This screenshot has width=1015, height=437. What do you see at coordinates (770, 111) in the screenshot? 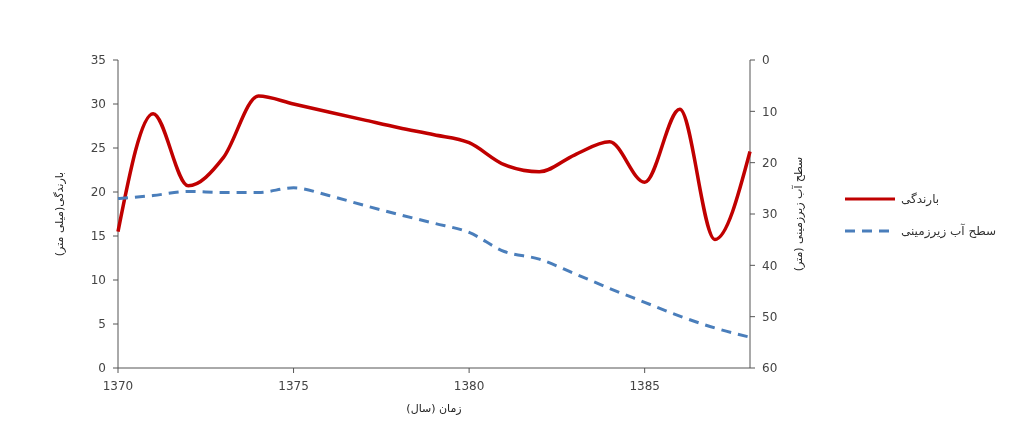
I see `y2-tick-label: 10` at bounding box center [770, 111].